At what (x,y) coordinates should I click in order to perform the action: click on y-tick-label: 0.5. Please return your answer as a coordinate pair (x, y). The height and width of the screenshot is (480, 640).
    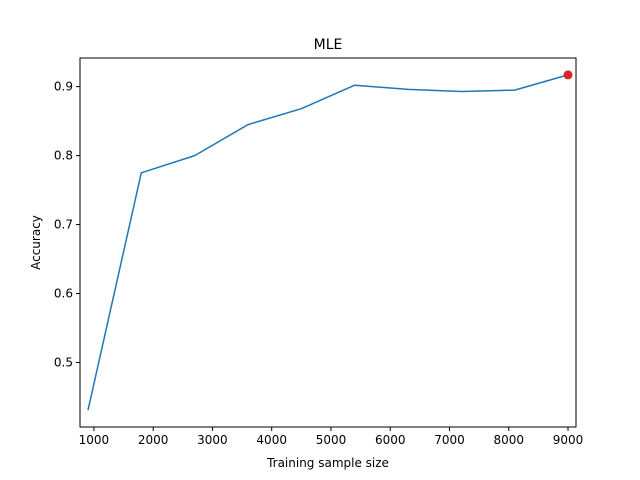
    Looking at the image, I should click on (63, 363).